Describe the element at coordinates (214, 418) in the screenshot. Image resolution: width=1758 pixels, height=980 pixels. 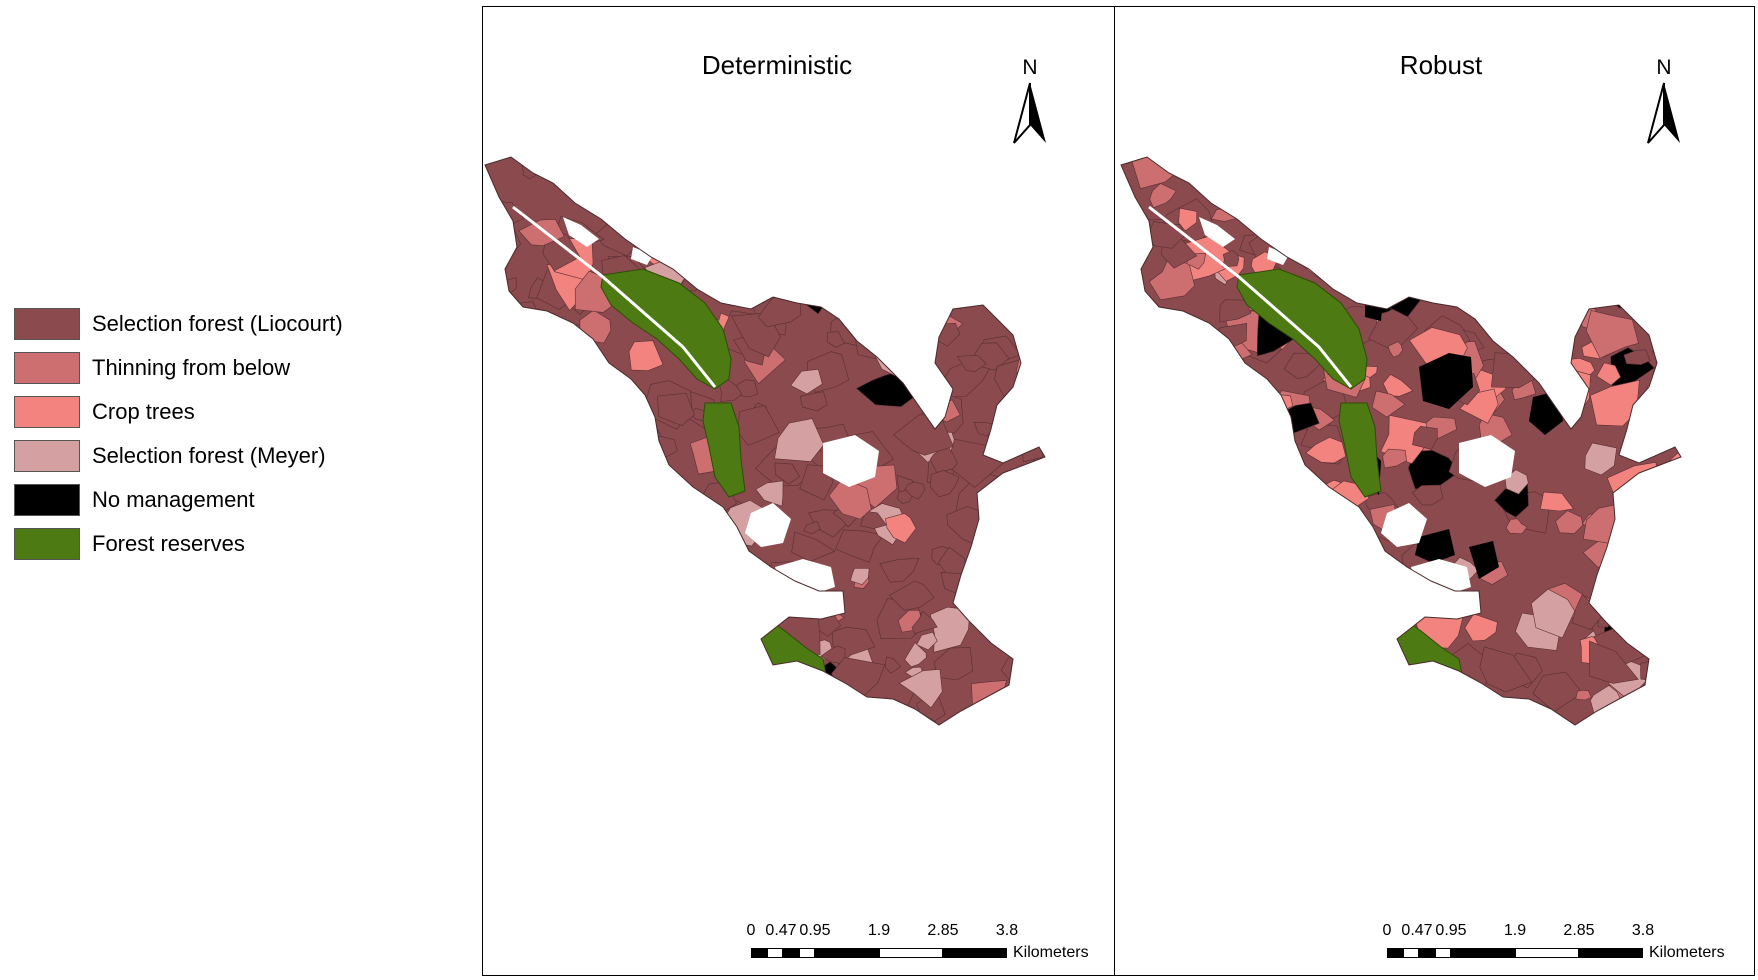
I see `legend-item-crop-trees: Crop trees` at that location.